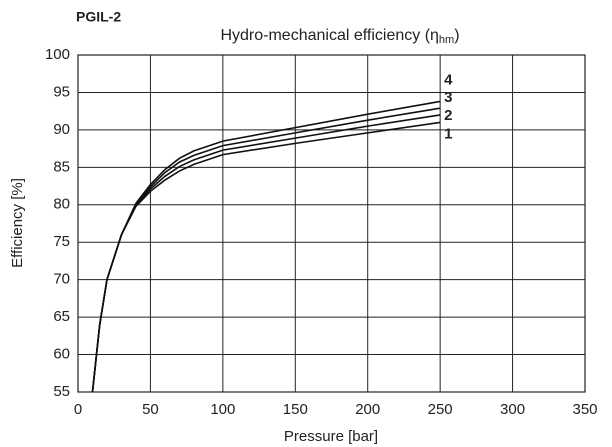  Describe the element at coordinates (78, 409) in the screenshot. I see `x-tick-label: 0` at that location.